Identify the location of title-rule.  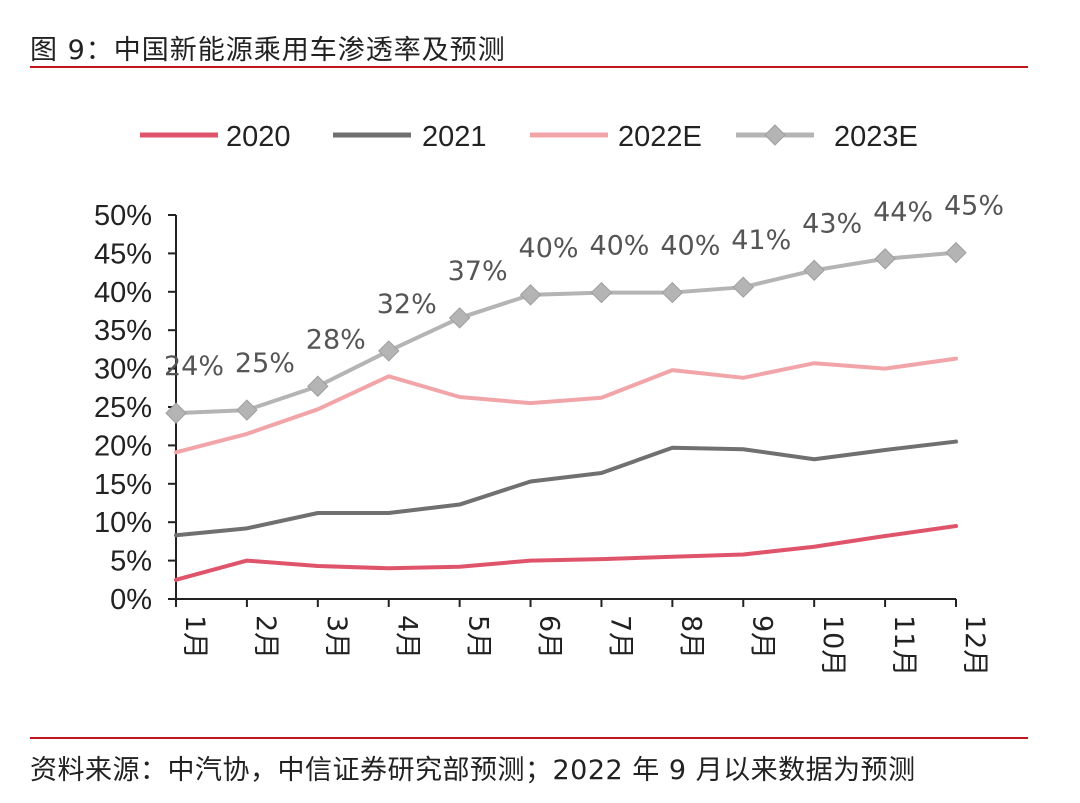
(529, 67).